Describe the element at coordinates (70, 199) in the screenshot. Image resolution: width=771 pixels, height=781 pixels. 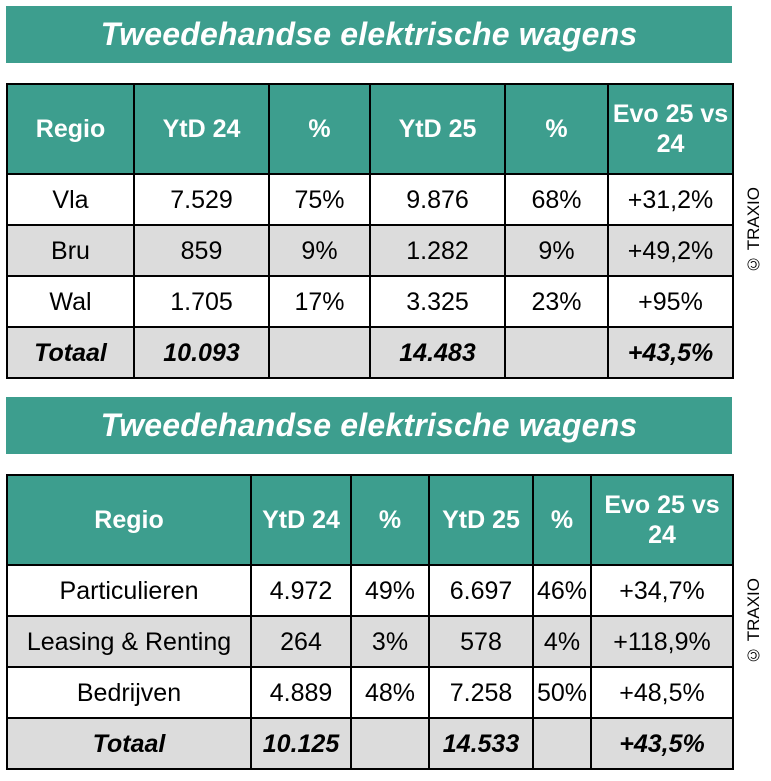
I see `cell-regio: Vla` at that location.